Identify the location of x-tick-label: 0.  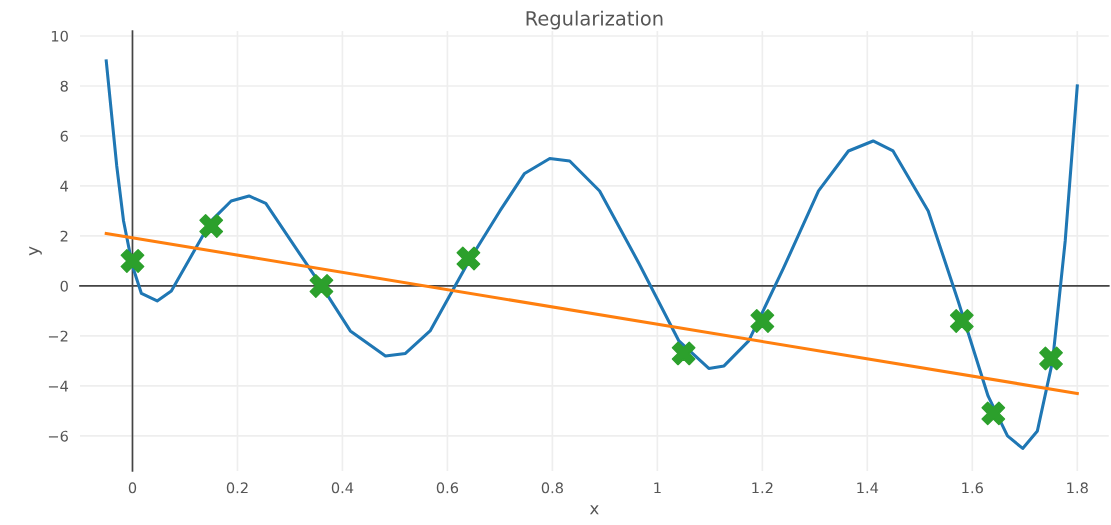
(132, 488).